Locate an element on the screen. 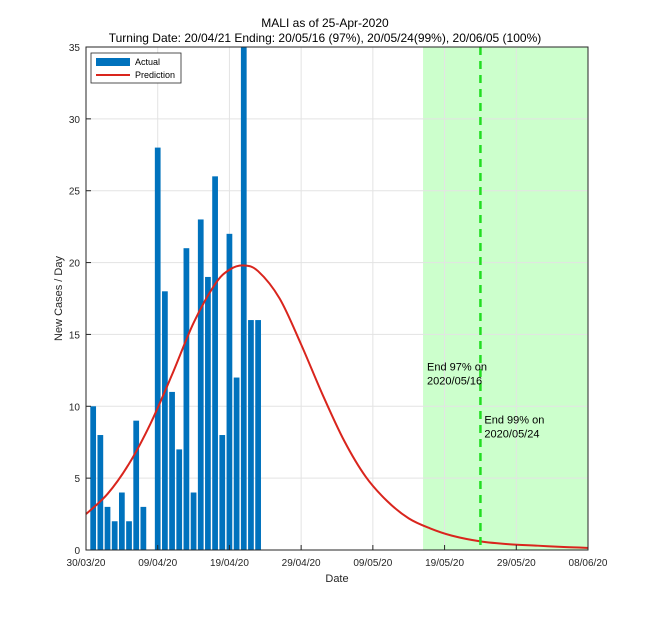  y-tick-label: 5 is located at coordinates (77, 479).